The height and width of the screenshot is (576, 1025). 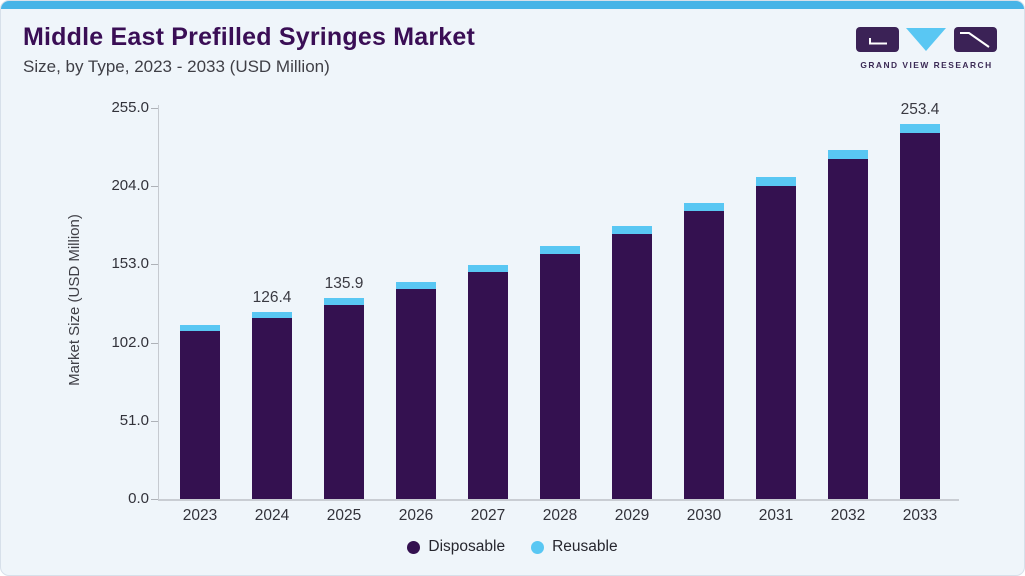 I want to click on legend-item-disposable: Disposable, so click(x=456, y=547).